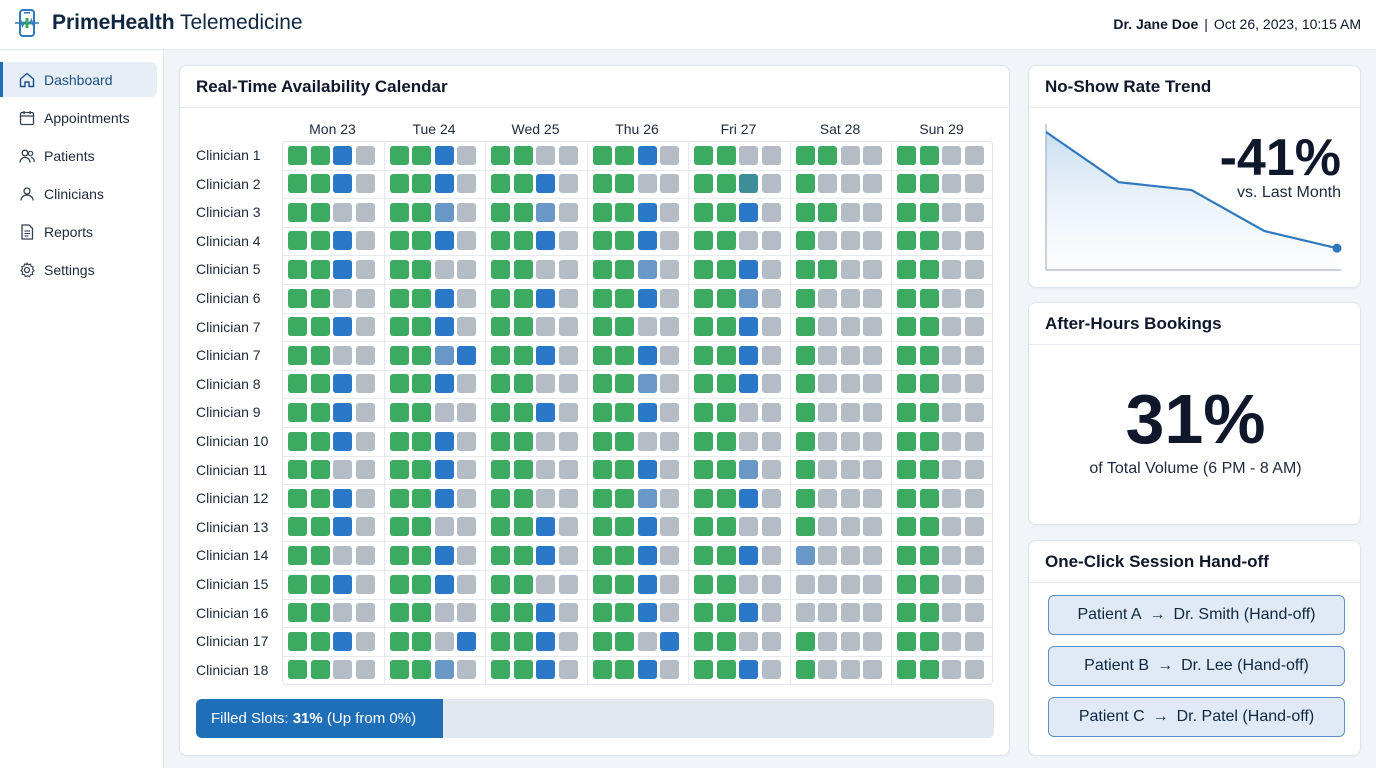  What do you see at coordinates (78, 155) in the screenshot?
I see `sidebar-item-patients: Patients` at bounding box center [78, 155].